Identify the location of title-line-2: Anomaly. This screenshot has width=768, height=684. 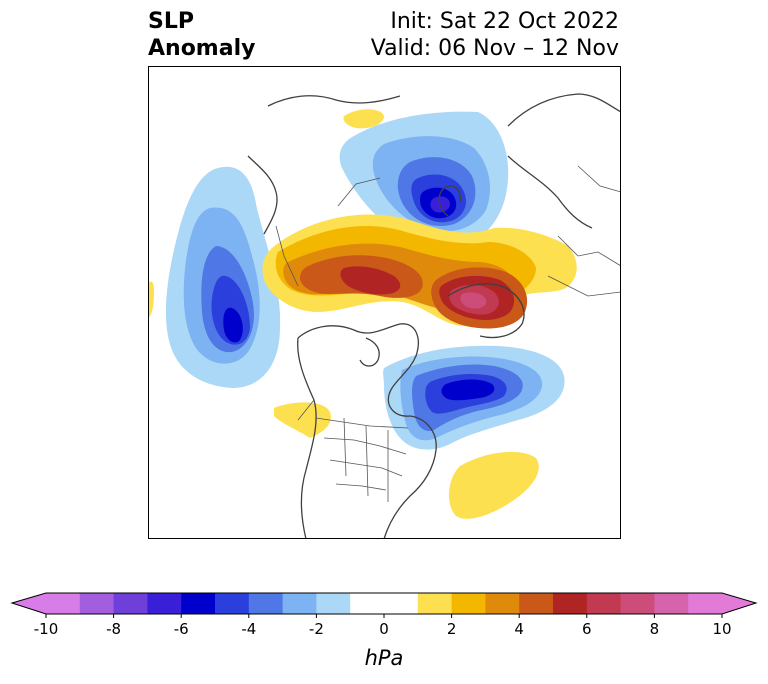
(202, 48).